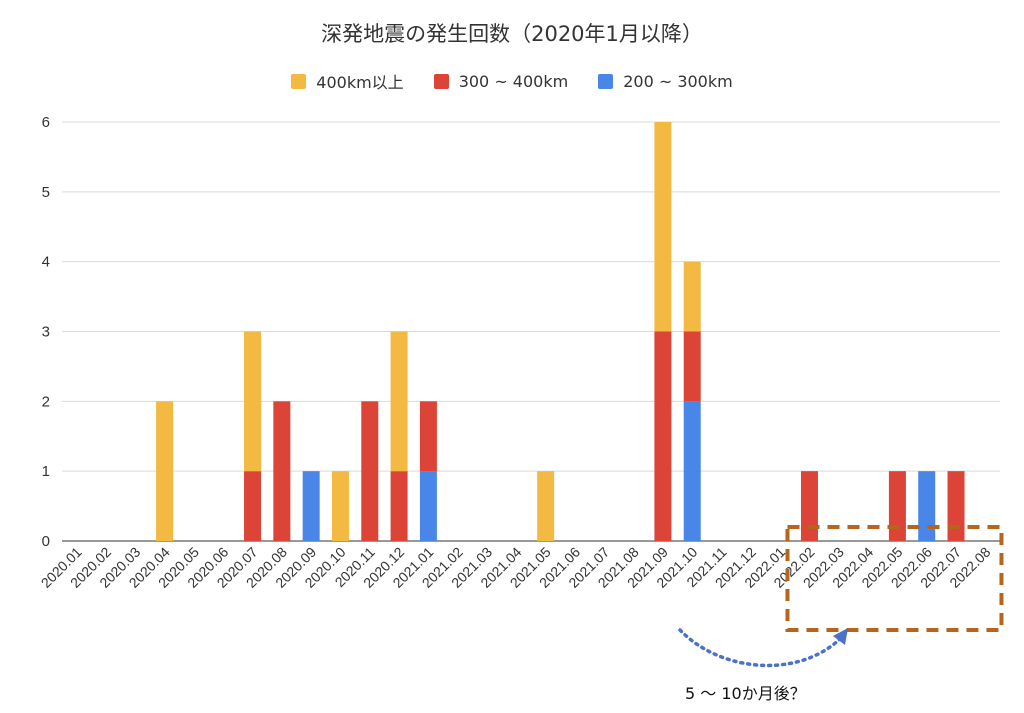 The width and height of the screenshot is (1024, 713). What do you see at coordinates (46, 401) in the screenshot?
I see `y-tick-label: 2` at bounding box center [46, 401].